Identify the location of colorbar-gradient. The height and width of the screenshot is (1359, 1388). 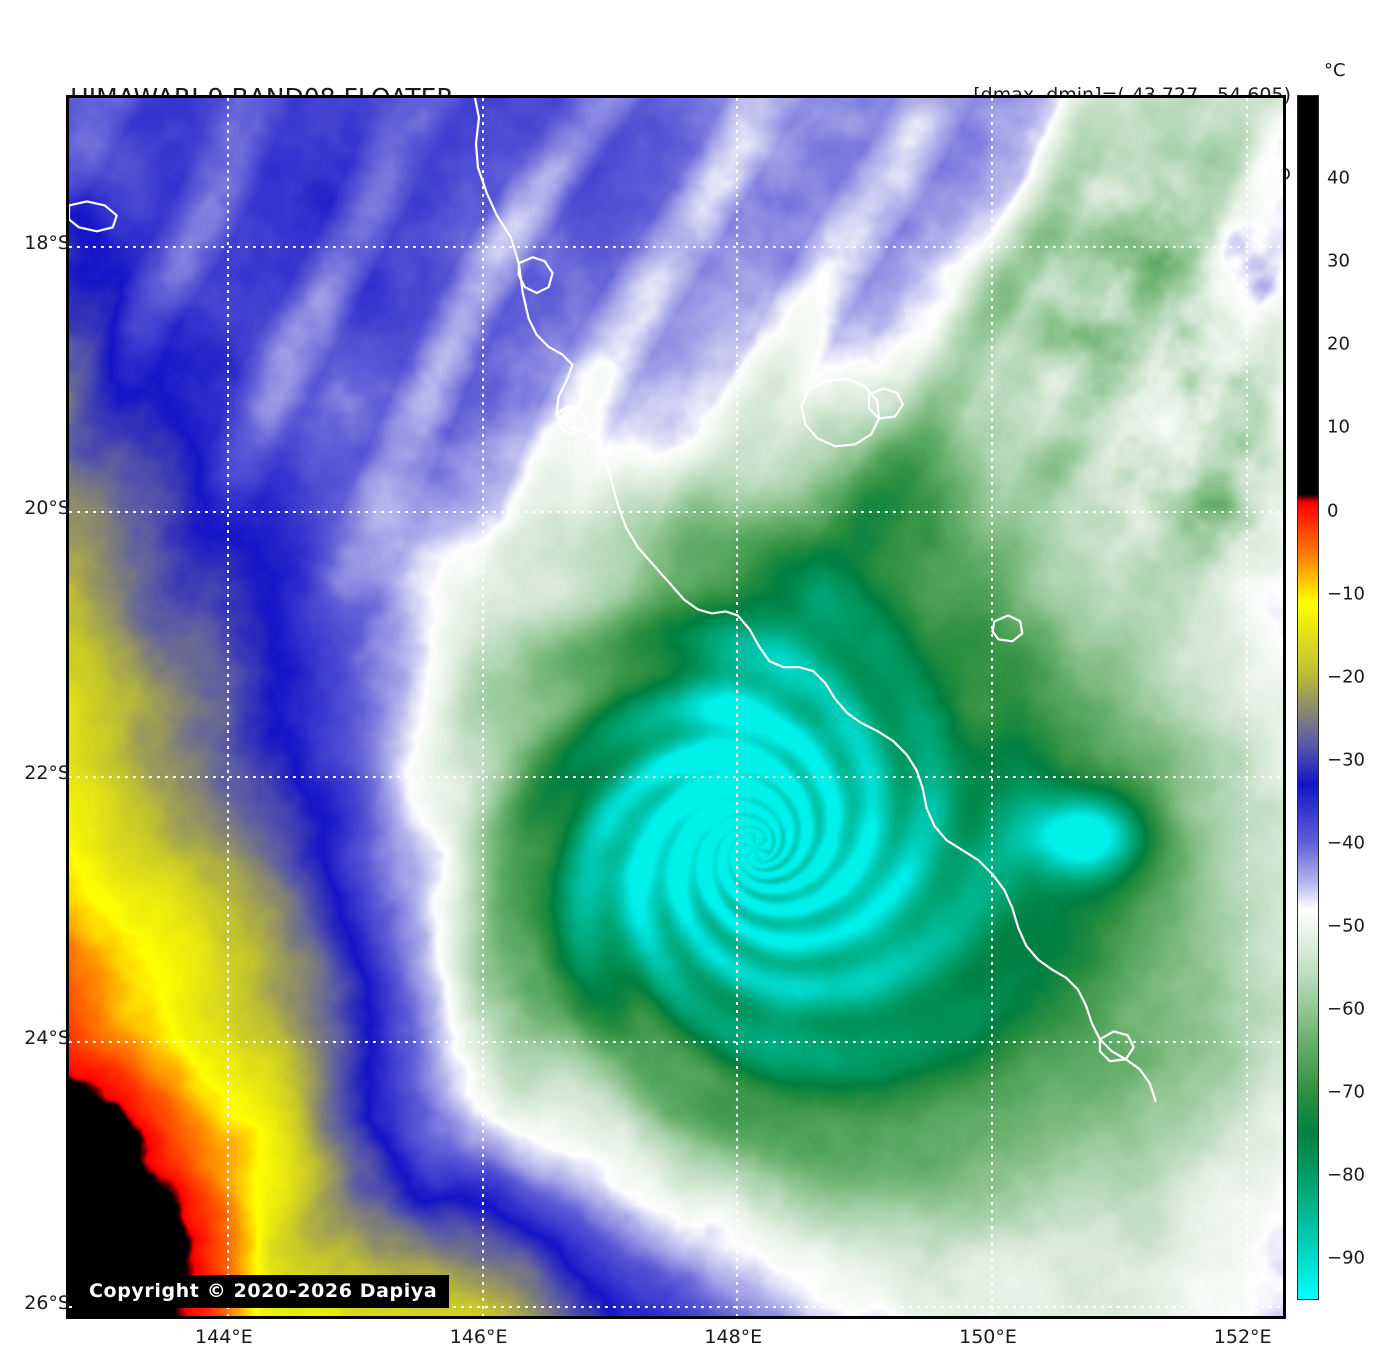
(1308, 697).